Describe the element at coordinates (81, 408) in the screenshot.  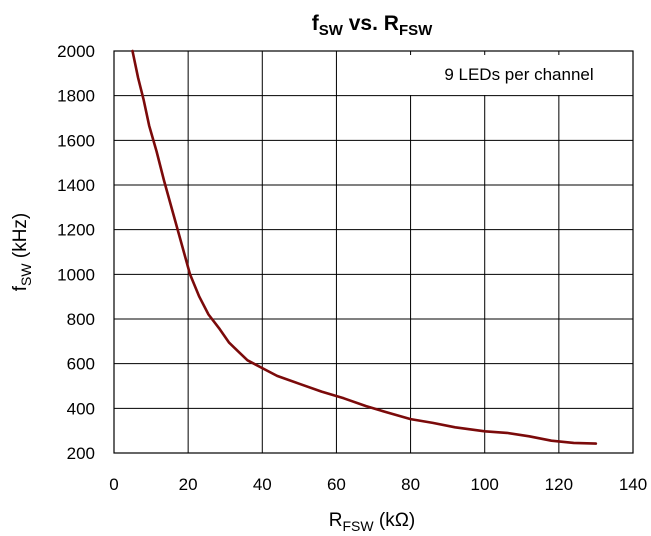
I see `y-tick-label: 400` at that location.